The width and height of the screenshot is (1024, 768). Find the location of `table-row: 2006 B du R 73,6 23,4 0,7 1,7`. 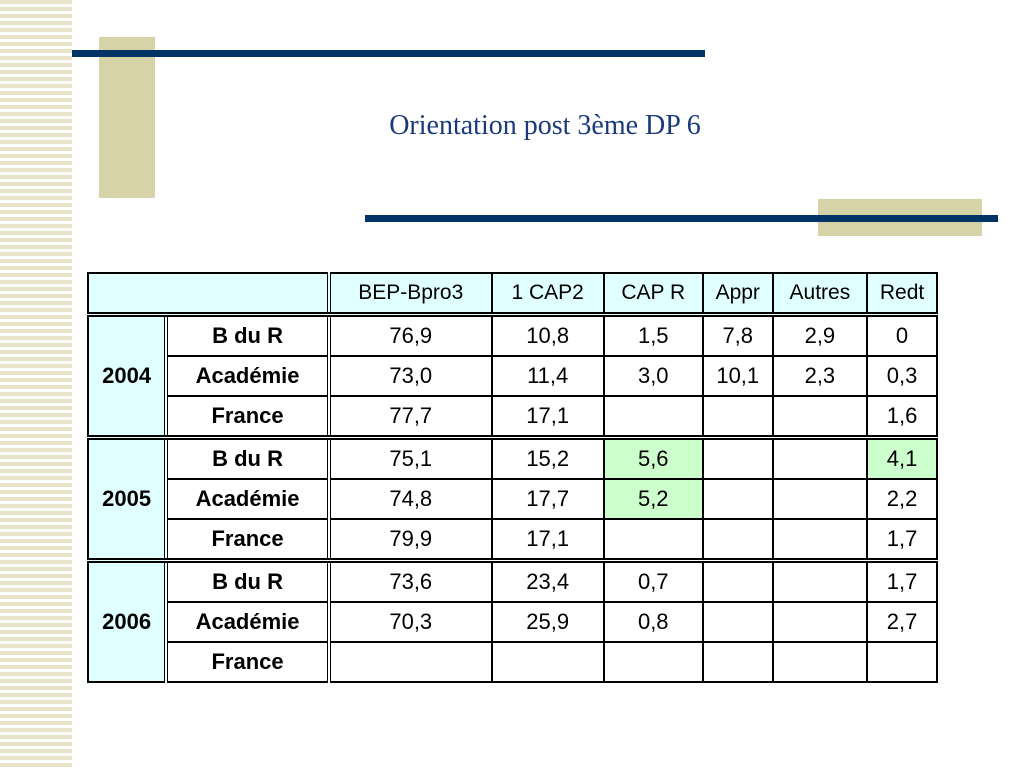

table-row: 2006 B du R 73,6 23,4 0,7 1,7 is located at coordinates (512, 621).